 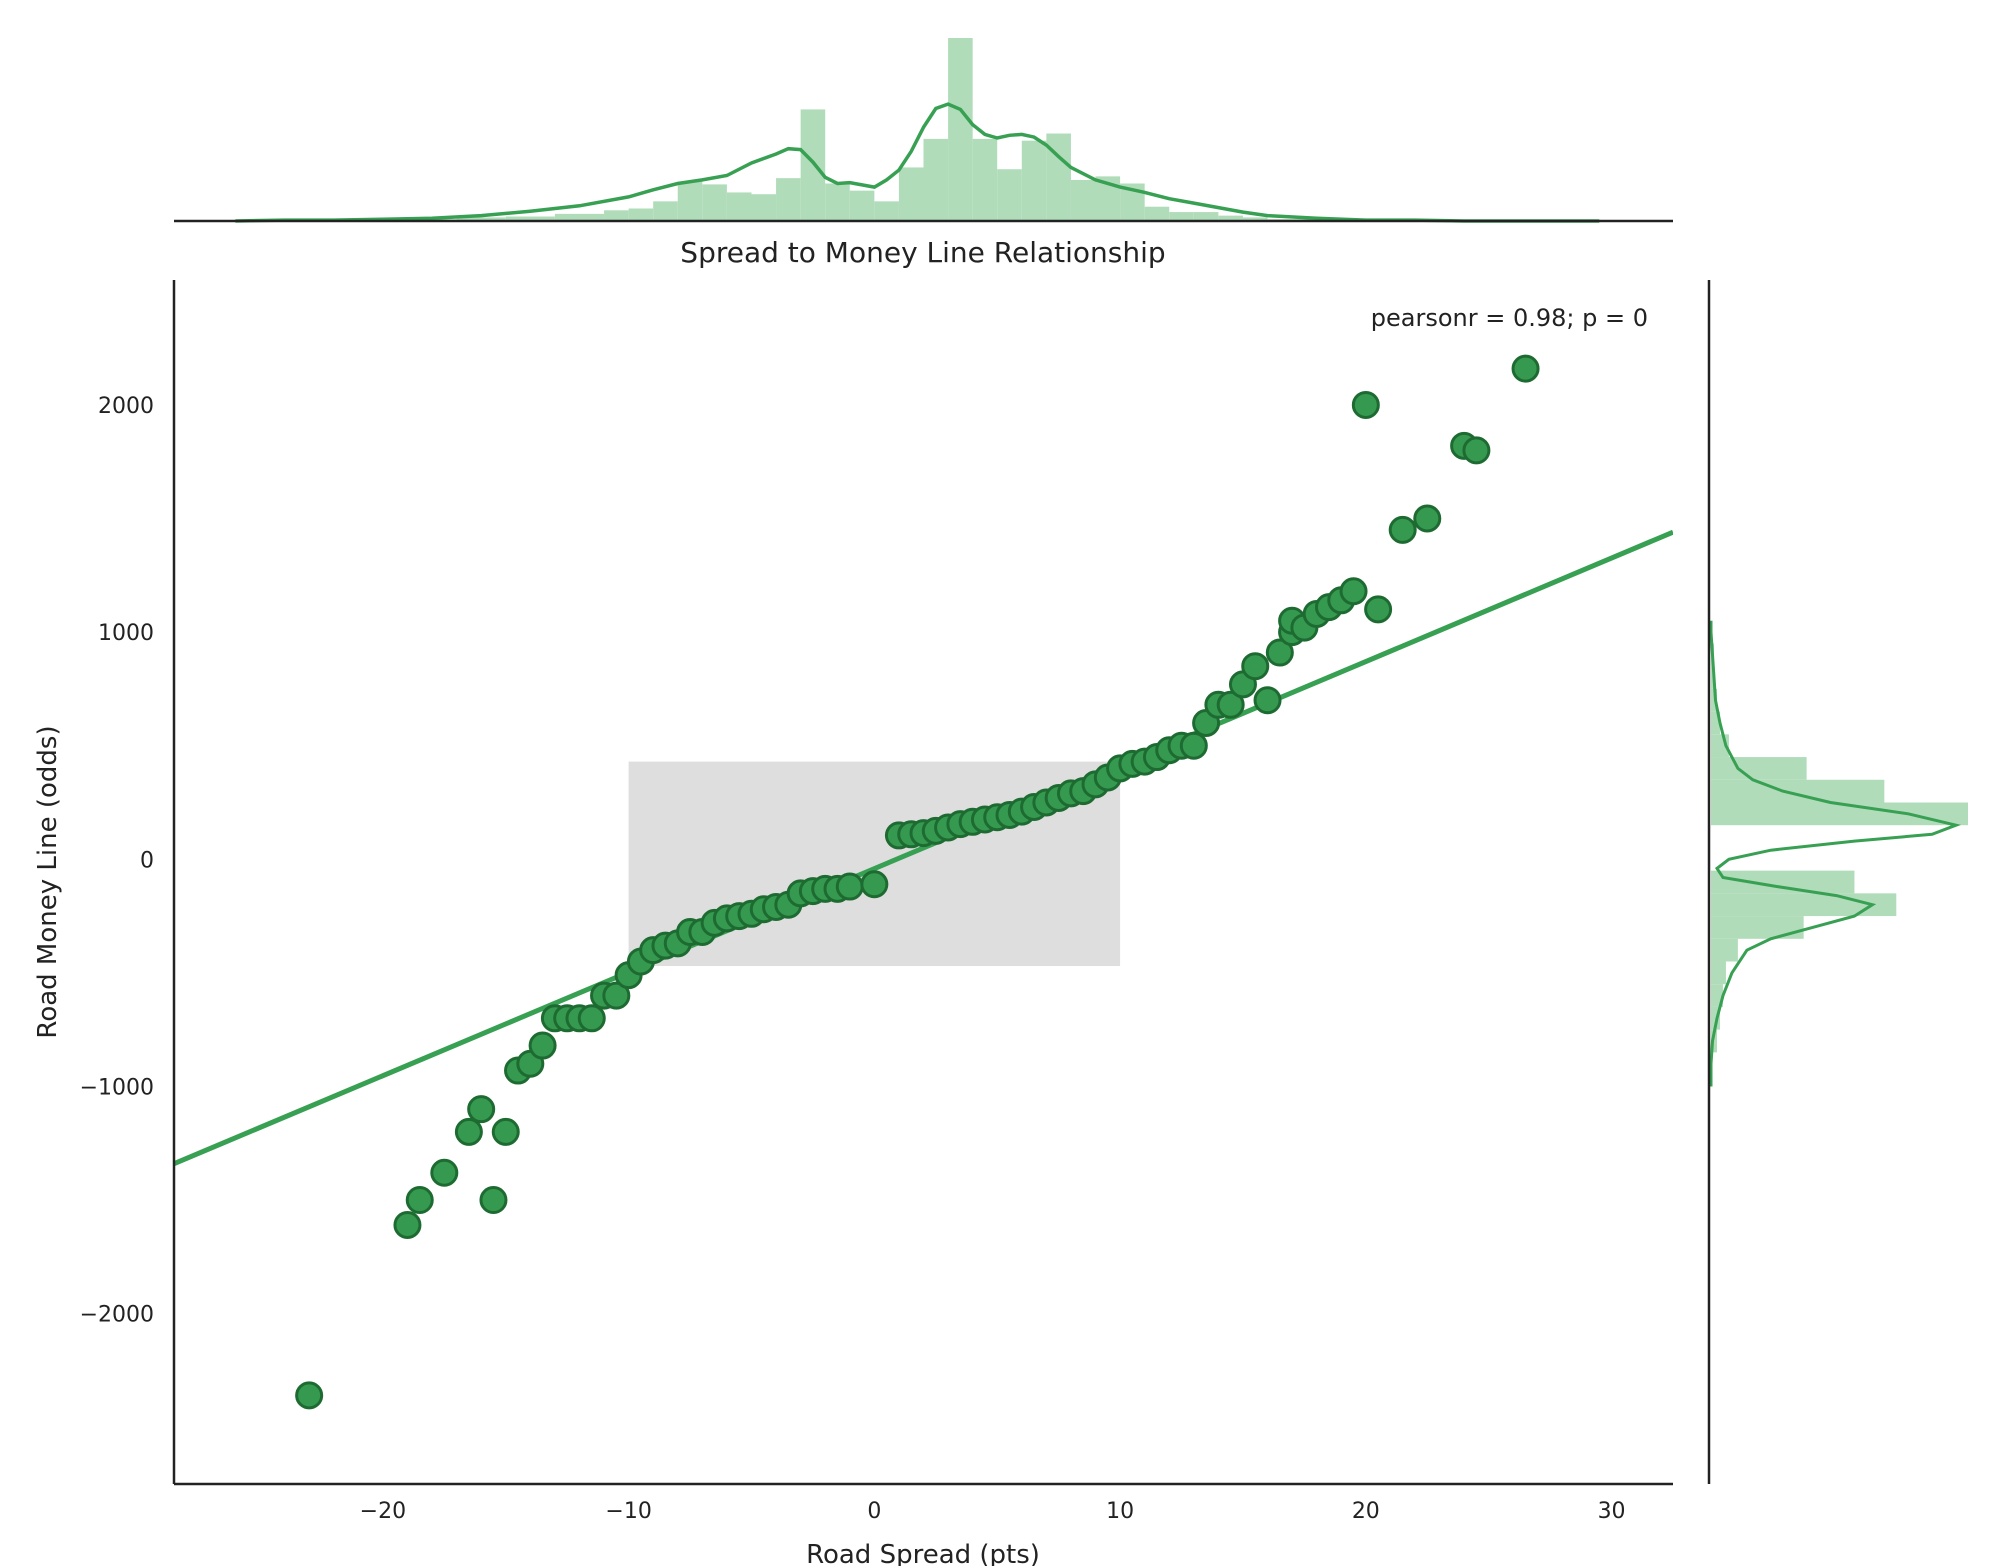 I want to click on top-marginal-histogram, so click(x=923, y=130).